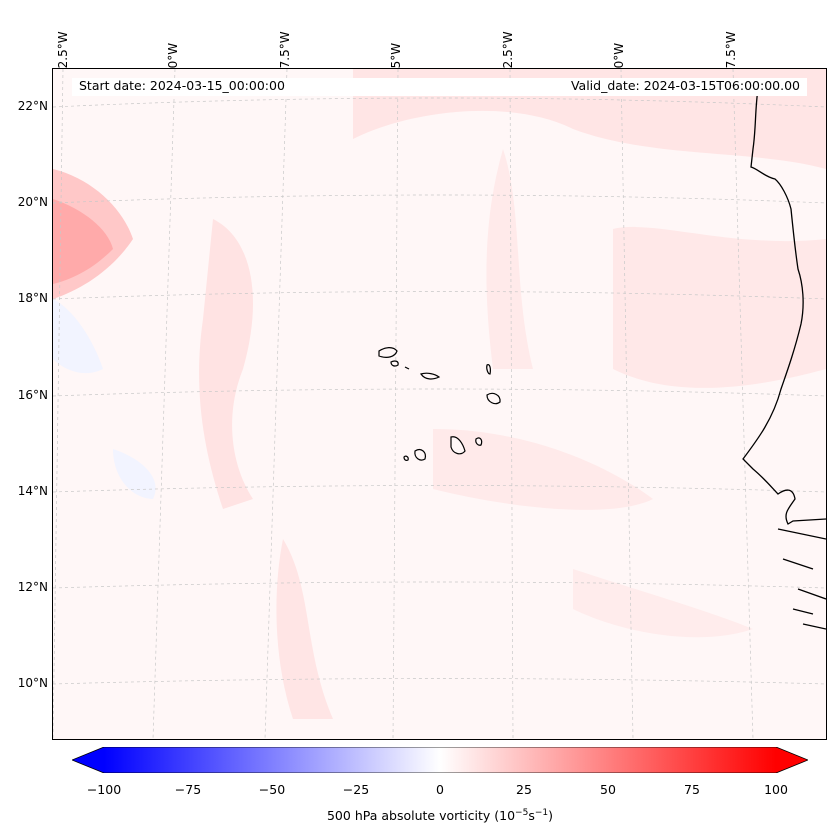  What do you see at coordinates (801, 579) in the screenshot?
I see `coast-south` at bounding box center [801, 579].